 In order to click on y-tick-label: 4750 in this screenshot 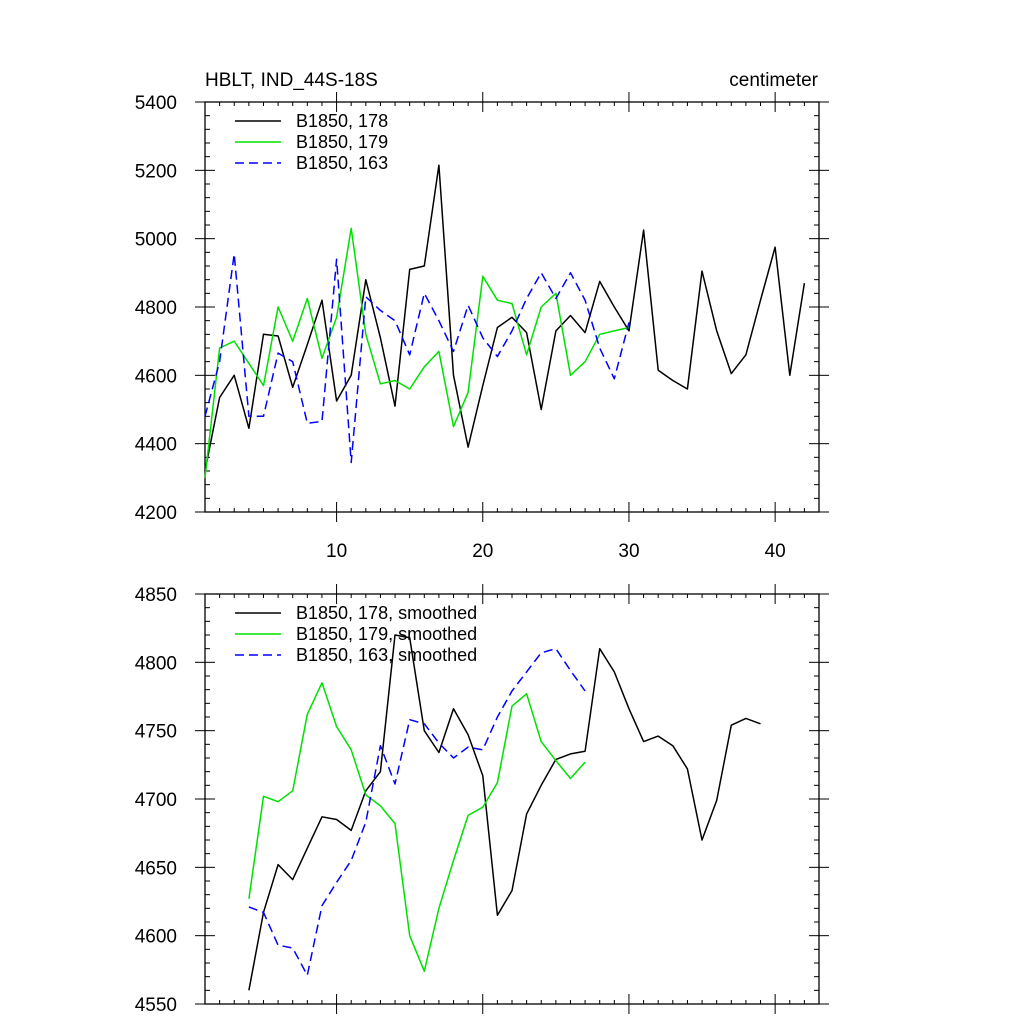, I will do `click(156, 732)`.